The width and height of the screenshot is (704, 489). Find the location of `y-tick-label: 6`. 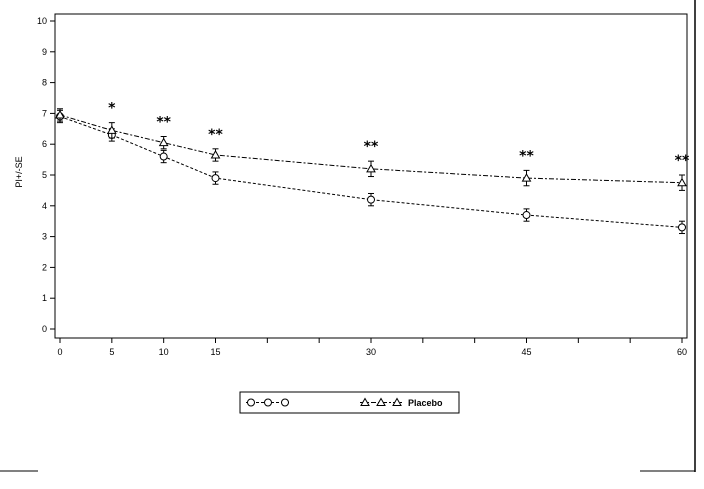

y-tick-label: 6 is located at coordinates (44, 144).